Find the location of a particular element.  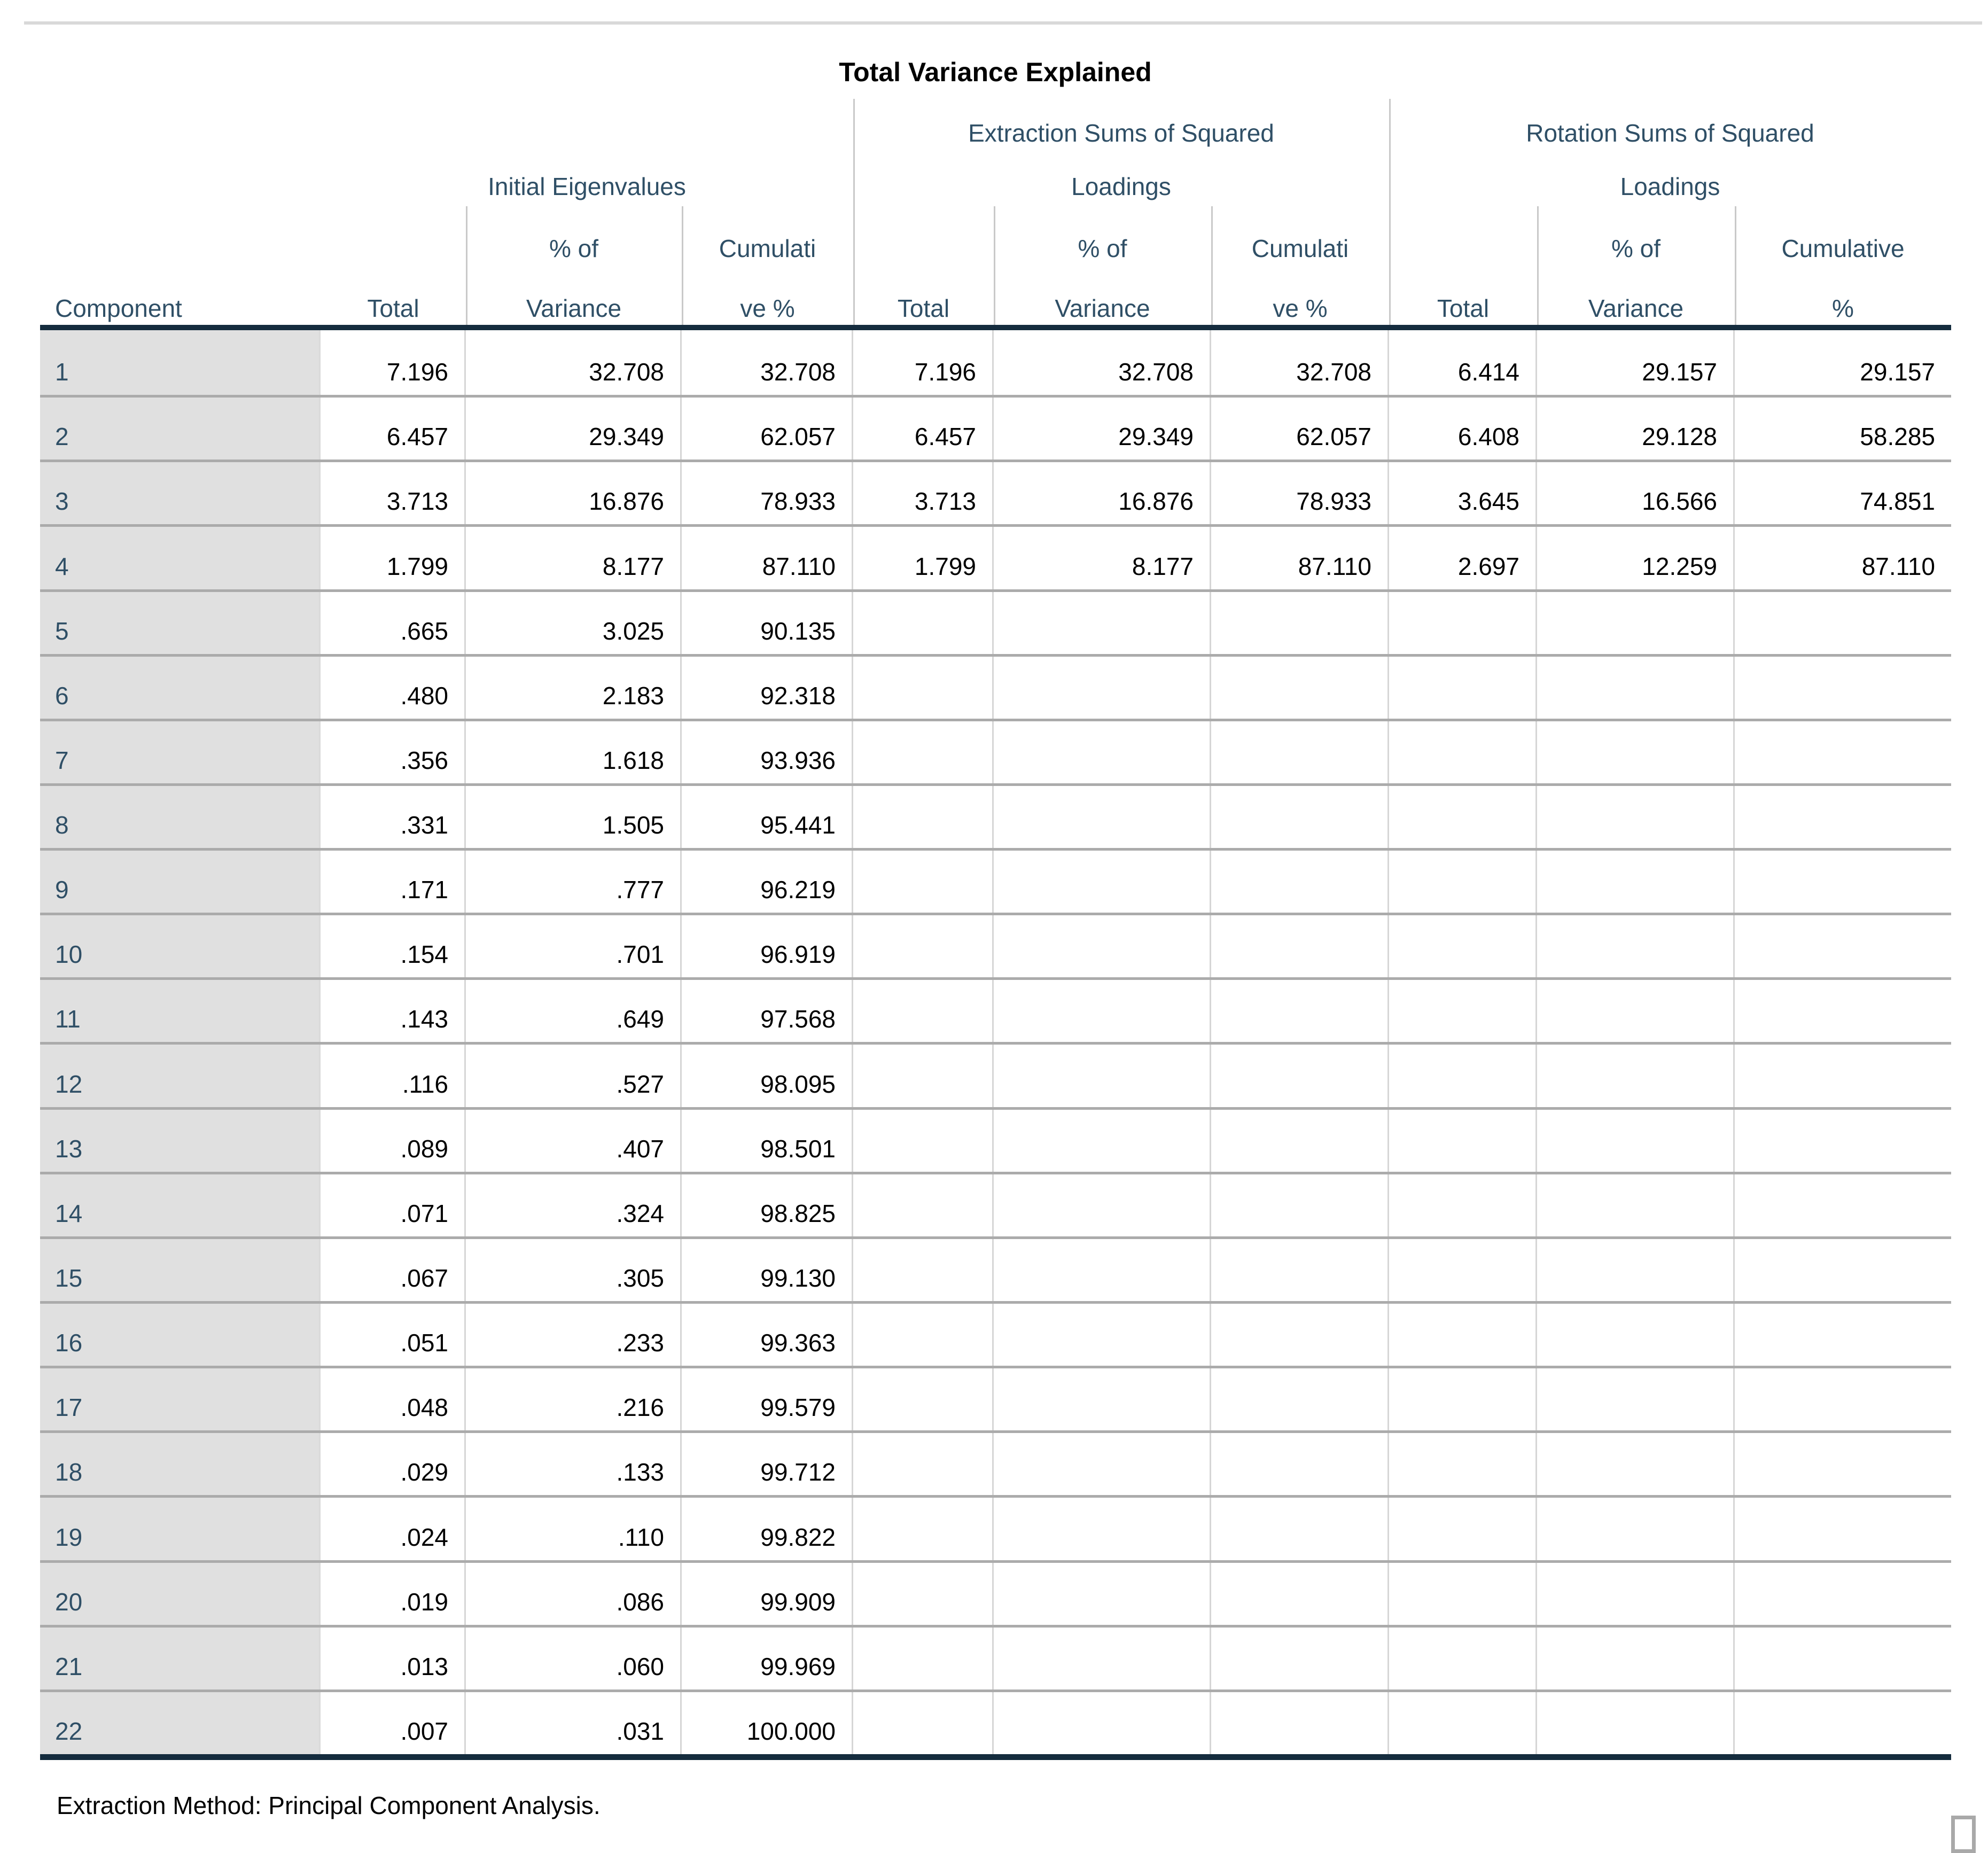

col-header-initial-pct-line2: Variance is located at coordinates (574, 308).